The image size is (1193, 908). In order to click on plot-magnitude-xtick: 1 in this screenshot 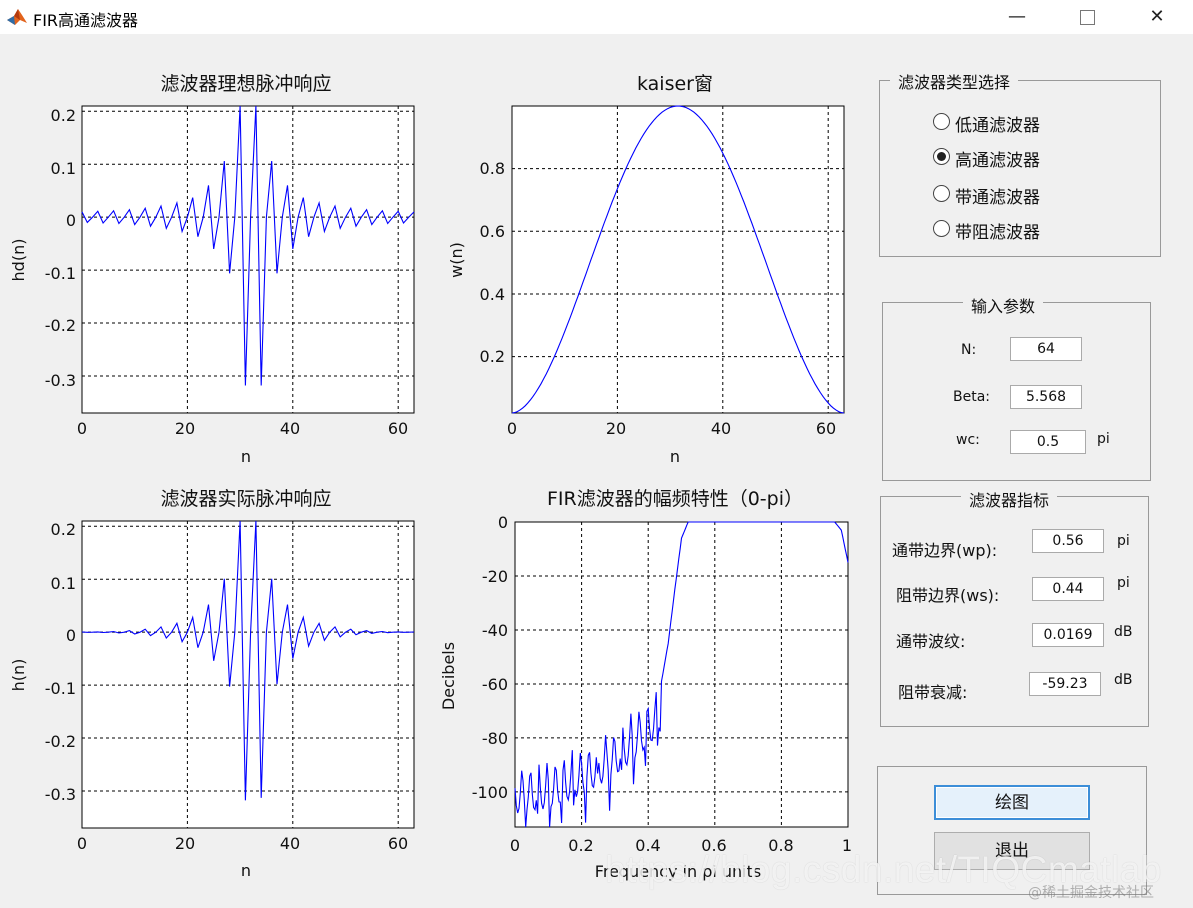, I will do `click(847, 845)`.